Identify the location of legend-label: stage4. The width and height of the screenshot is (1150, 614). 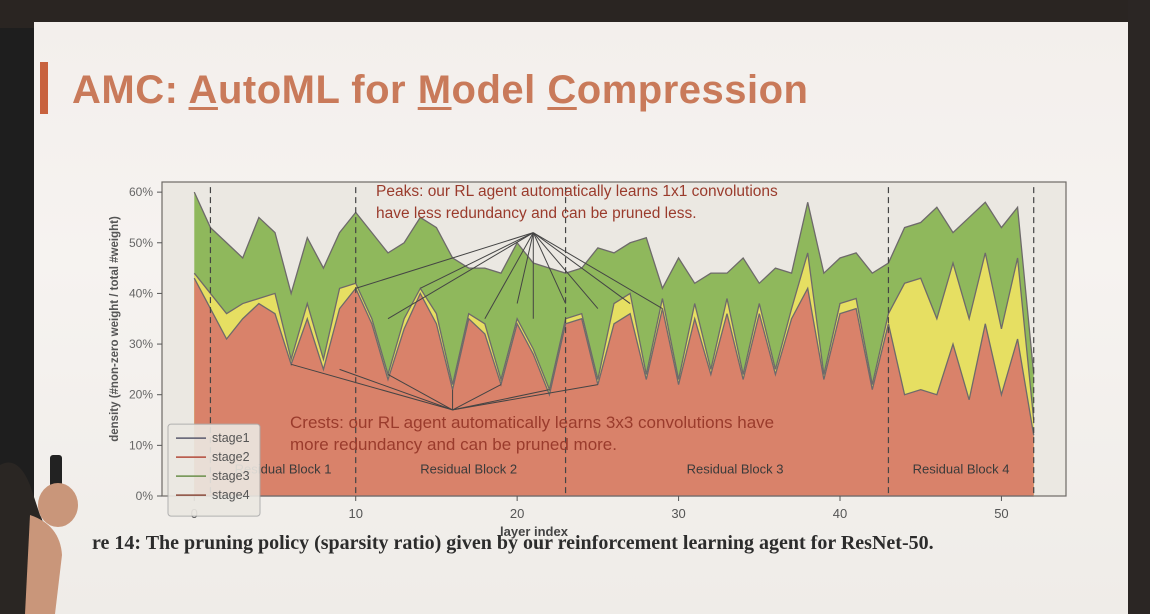
(231, 495).